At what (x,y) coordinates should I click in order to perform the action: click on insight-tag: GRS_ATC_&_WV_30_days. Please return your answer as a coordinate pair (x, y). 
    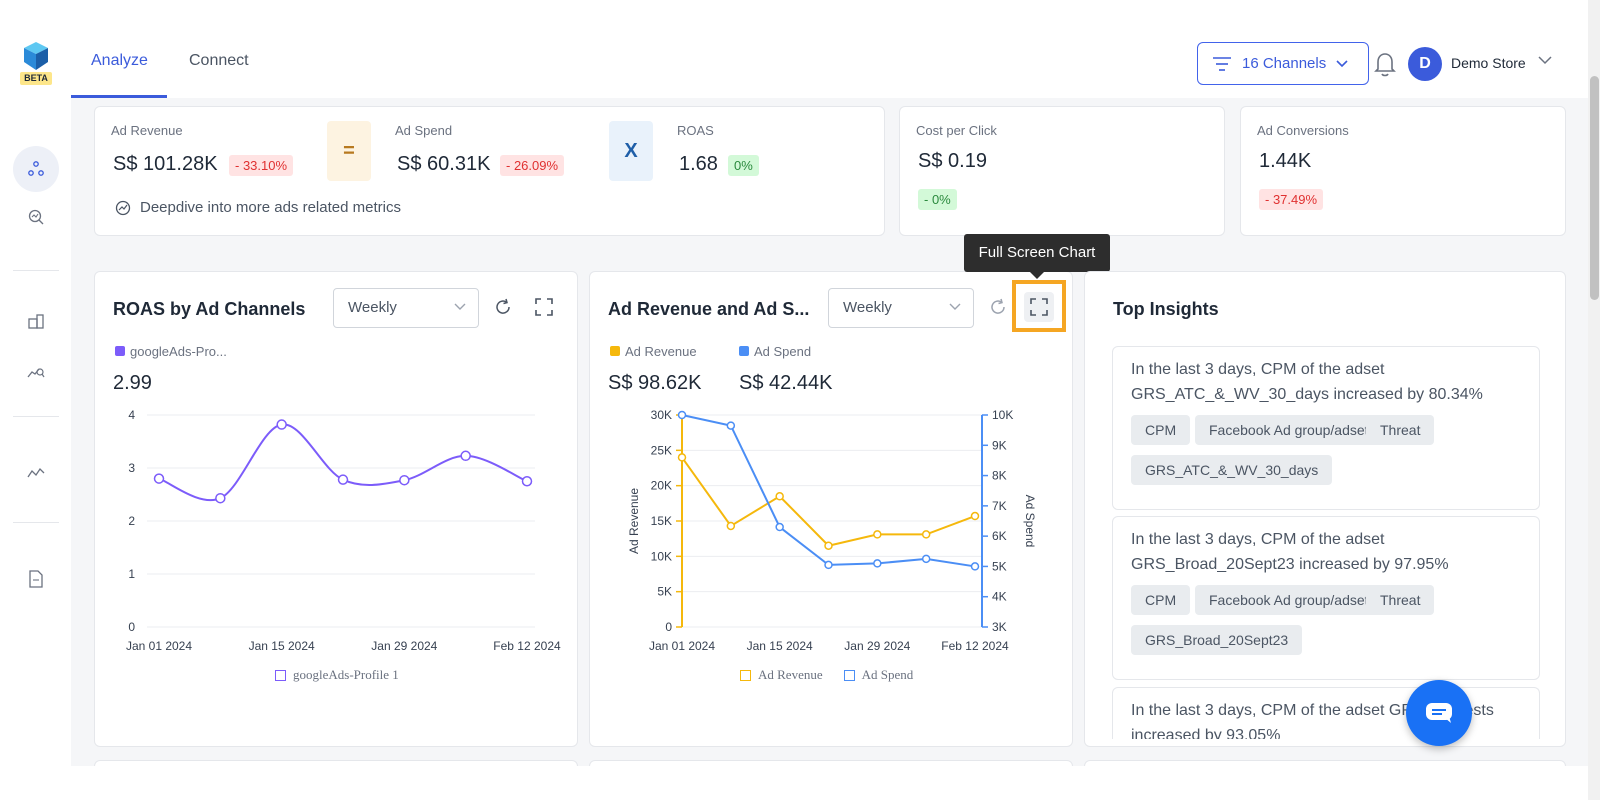
    Looking at the image, I should click on (1232, 470).